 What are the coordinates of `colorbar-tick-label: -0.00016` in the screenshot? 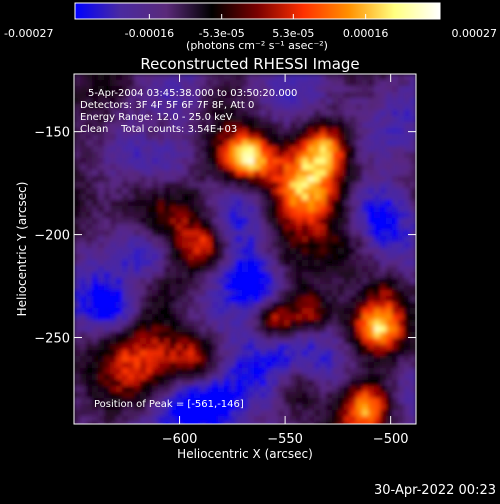 It's located at (149, 33).